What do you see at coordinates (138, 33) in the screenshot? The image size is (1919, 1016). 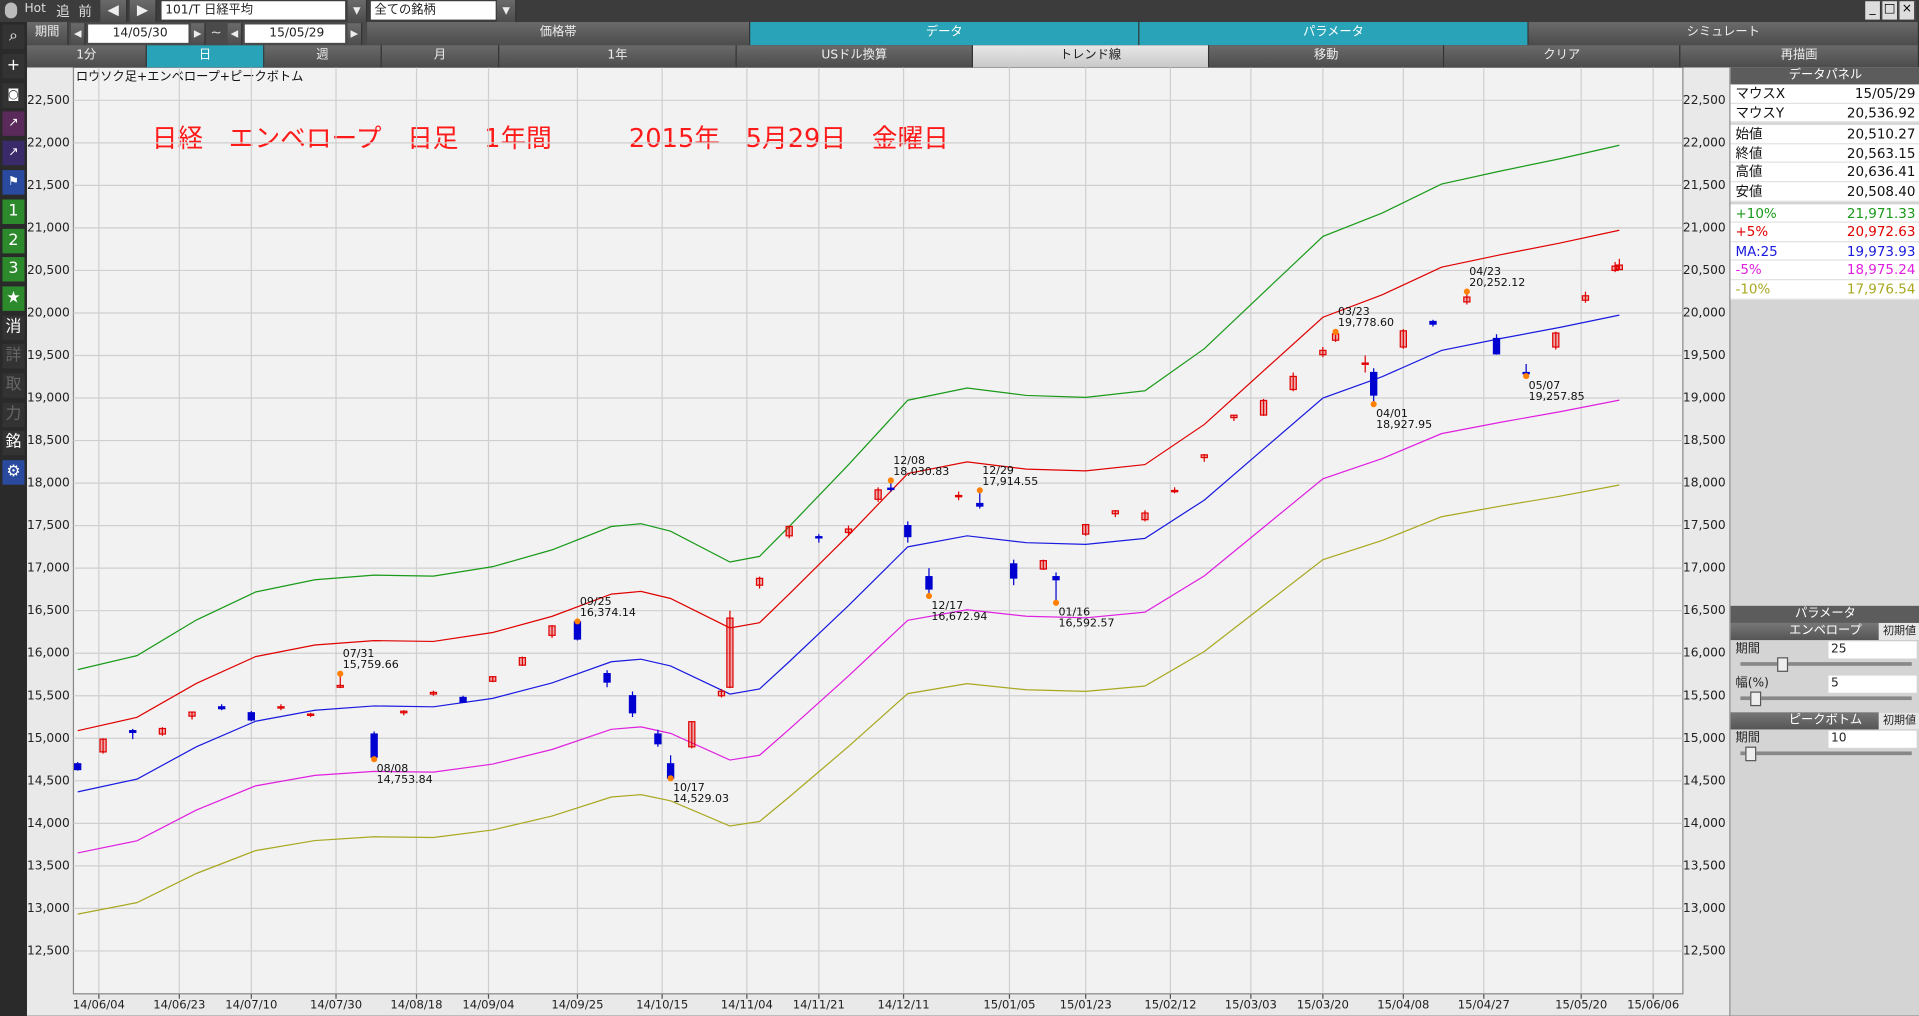 I see `date-from: 14/05/30` at bounding box center [138, 33].